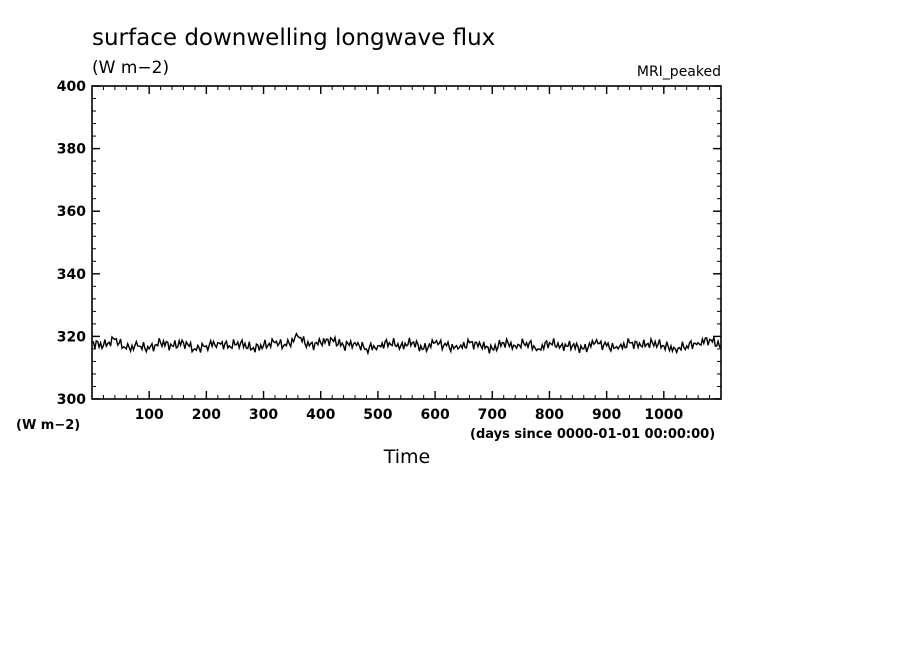  I want to click on model-label: MRI_peaked, so click(679, 72).